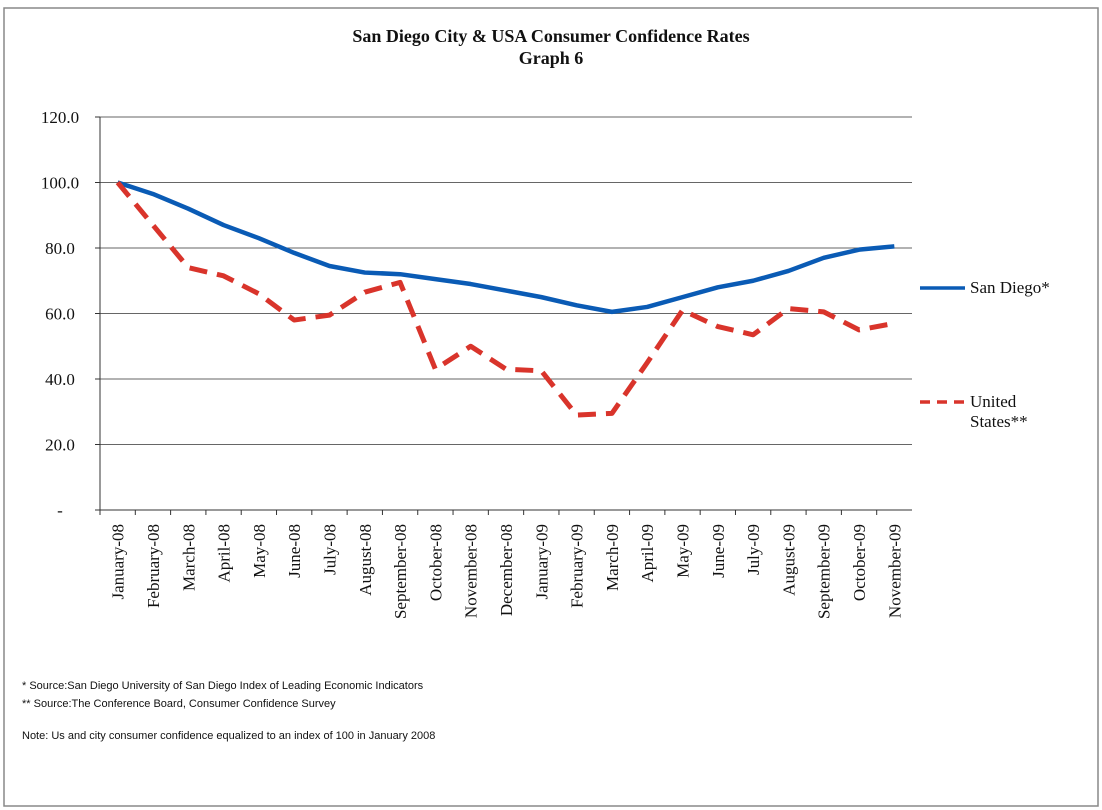 The width and height of the screenshot is (1102, 810). Describe the element at coordinates (541, 562) in the screenshot. I see `x-tick-label: January-09` at that location.